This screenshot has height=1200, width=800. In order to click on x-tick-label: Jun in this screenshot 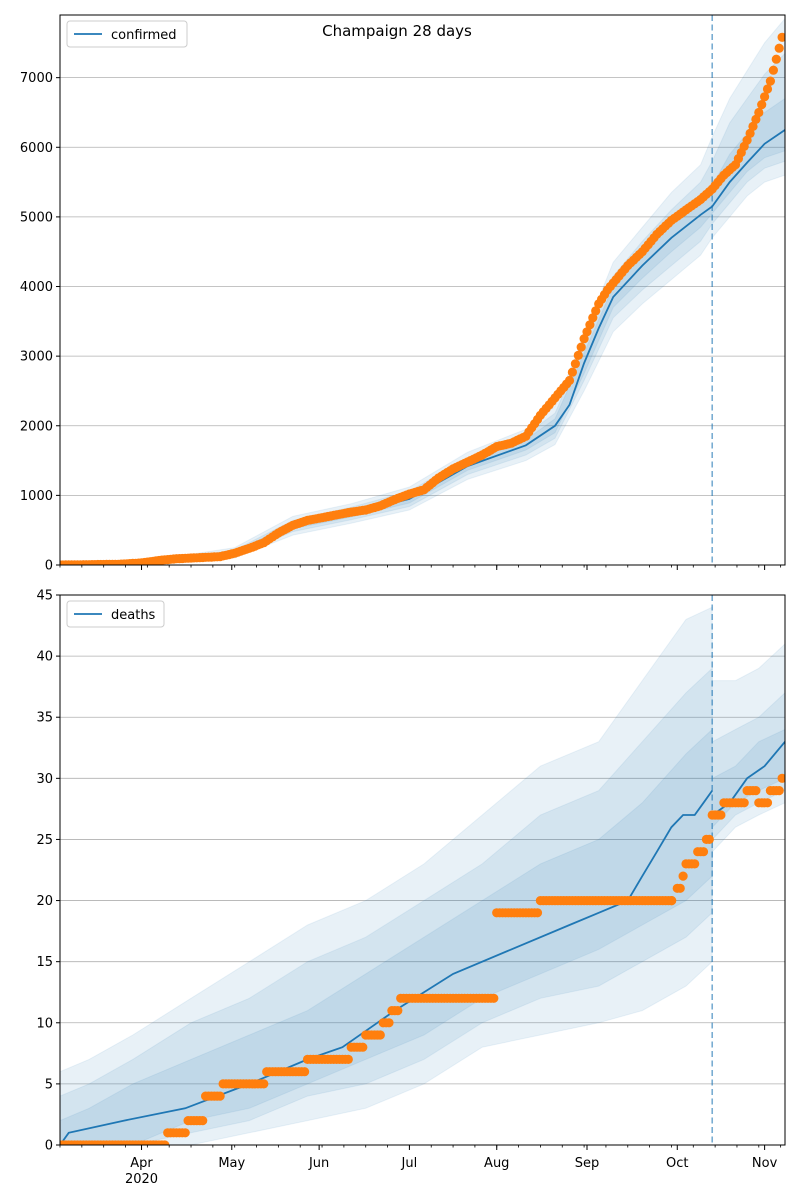, I will do `click(318, 1163)`.